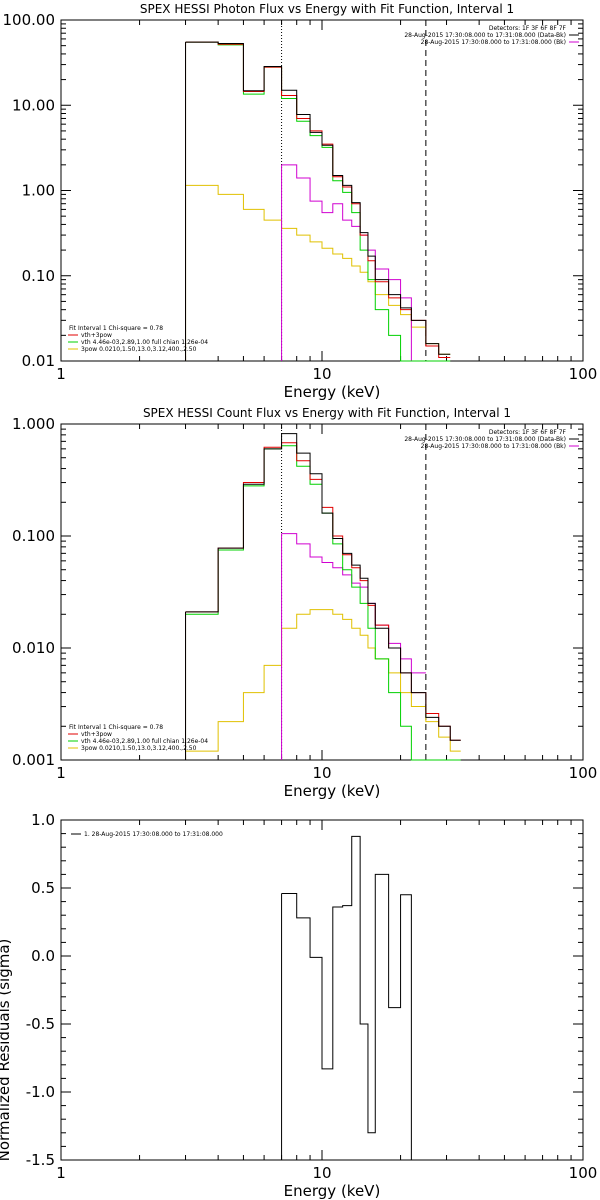  What do you see at coordinates (33, 424) in the screenshot?
I see `y-tick-label: 1.000` at bounding box center [33, 424].